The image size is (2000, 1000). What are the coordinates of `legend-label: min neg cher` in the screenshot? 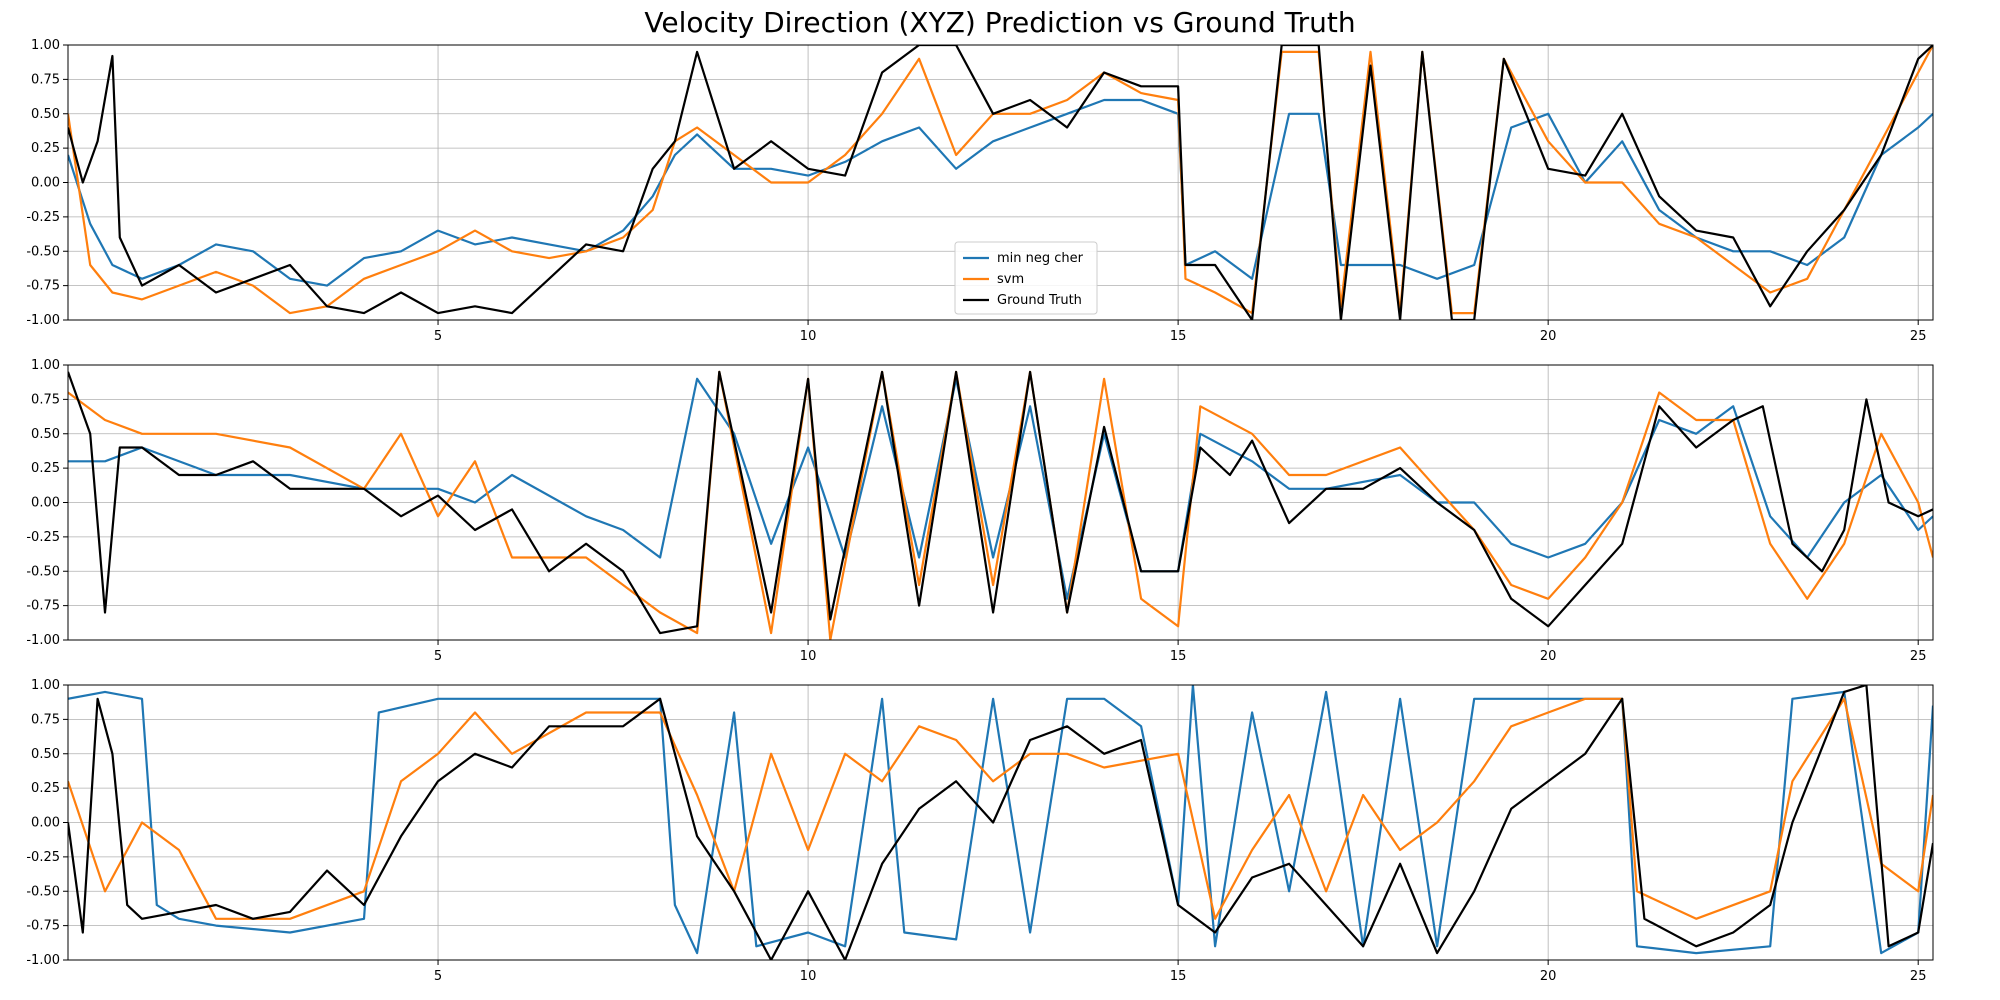 It's located at (1040, 258).